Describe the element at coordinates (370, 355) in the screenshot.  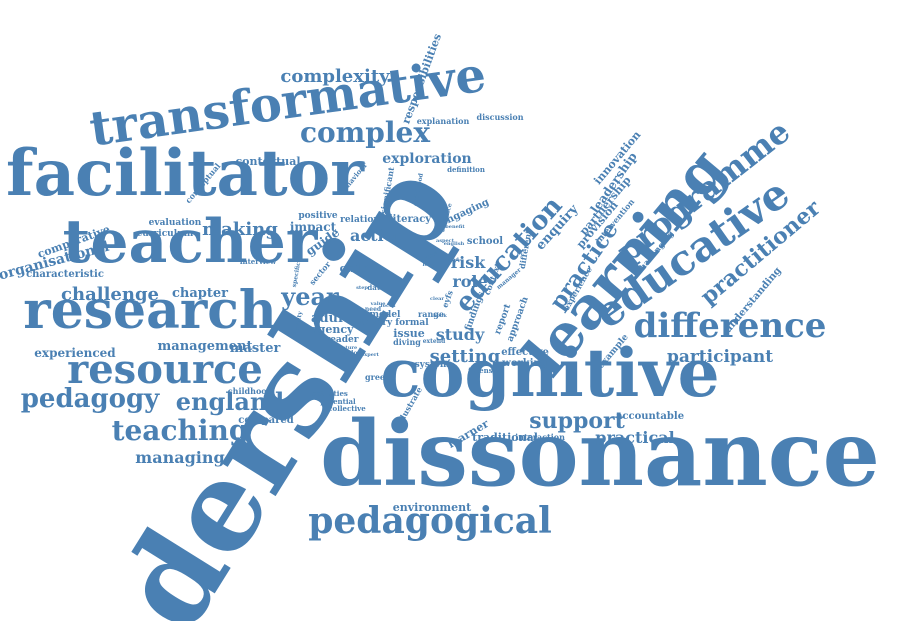
I see `cloud-word-expert: expert` at that location.